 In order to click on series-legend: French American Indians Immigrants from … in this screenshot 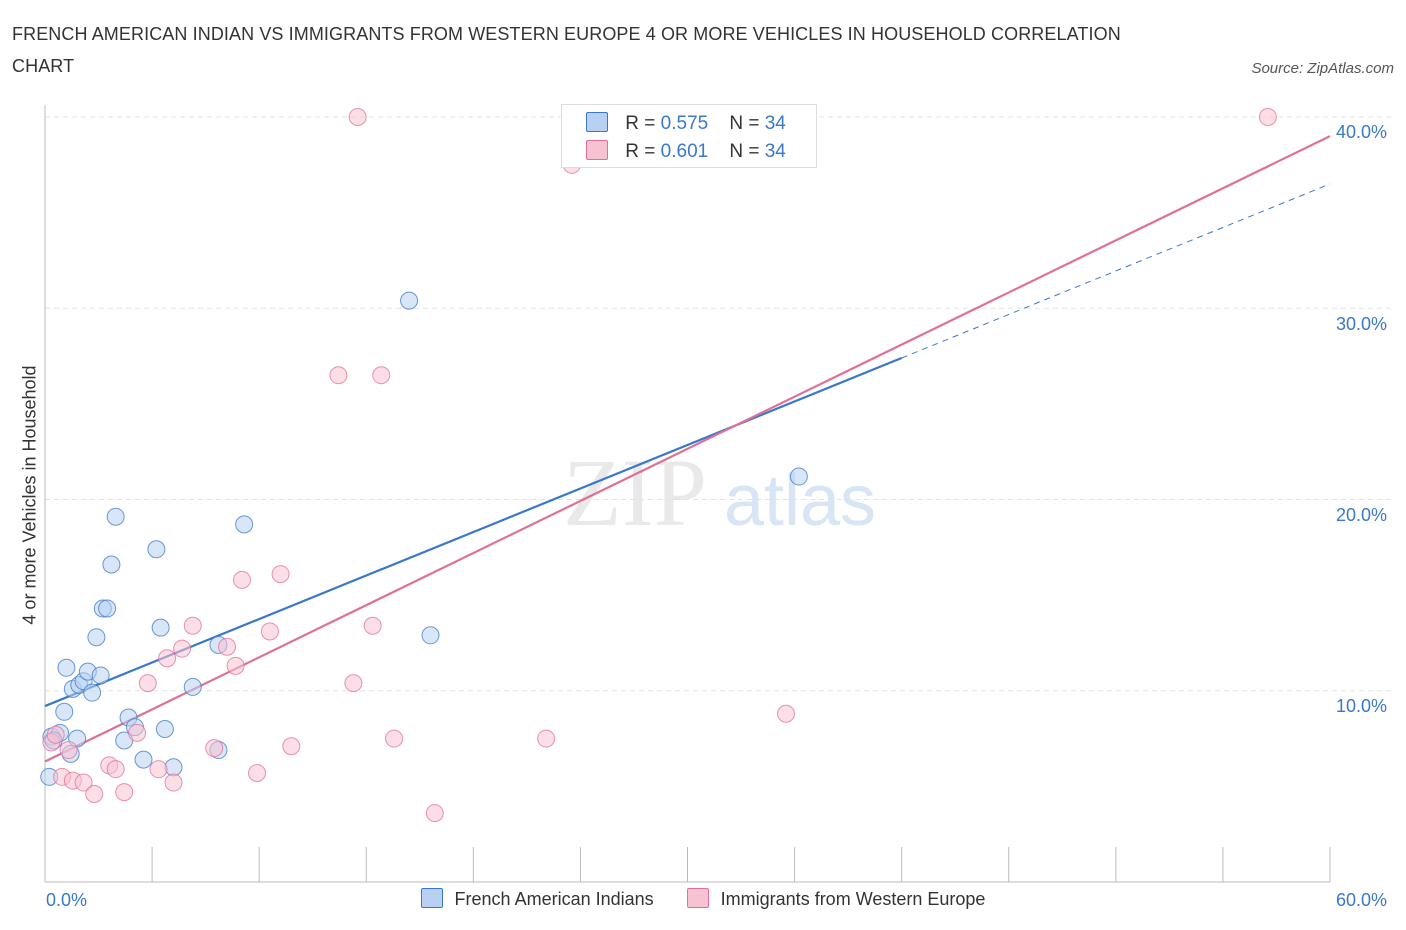, I will do `click(703, 899)`.